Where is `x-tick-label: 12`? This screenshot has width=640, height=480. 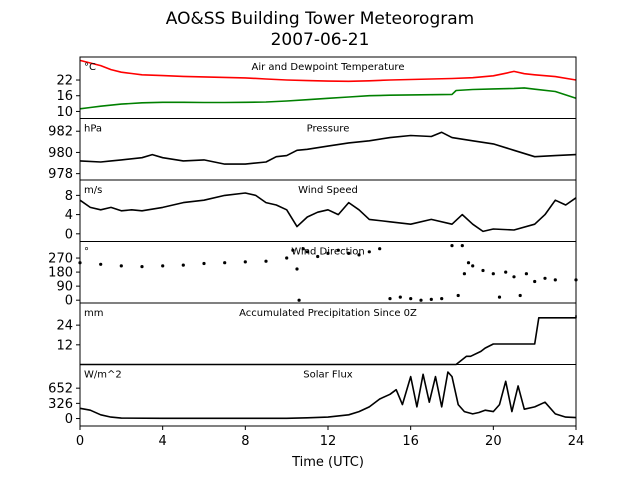
x-tick-label: 12 is located at coordinates (328, 441).